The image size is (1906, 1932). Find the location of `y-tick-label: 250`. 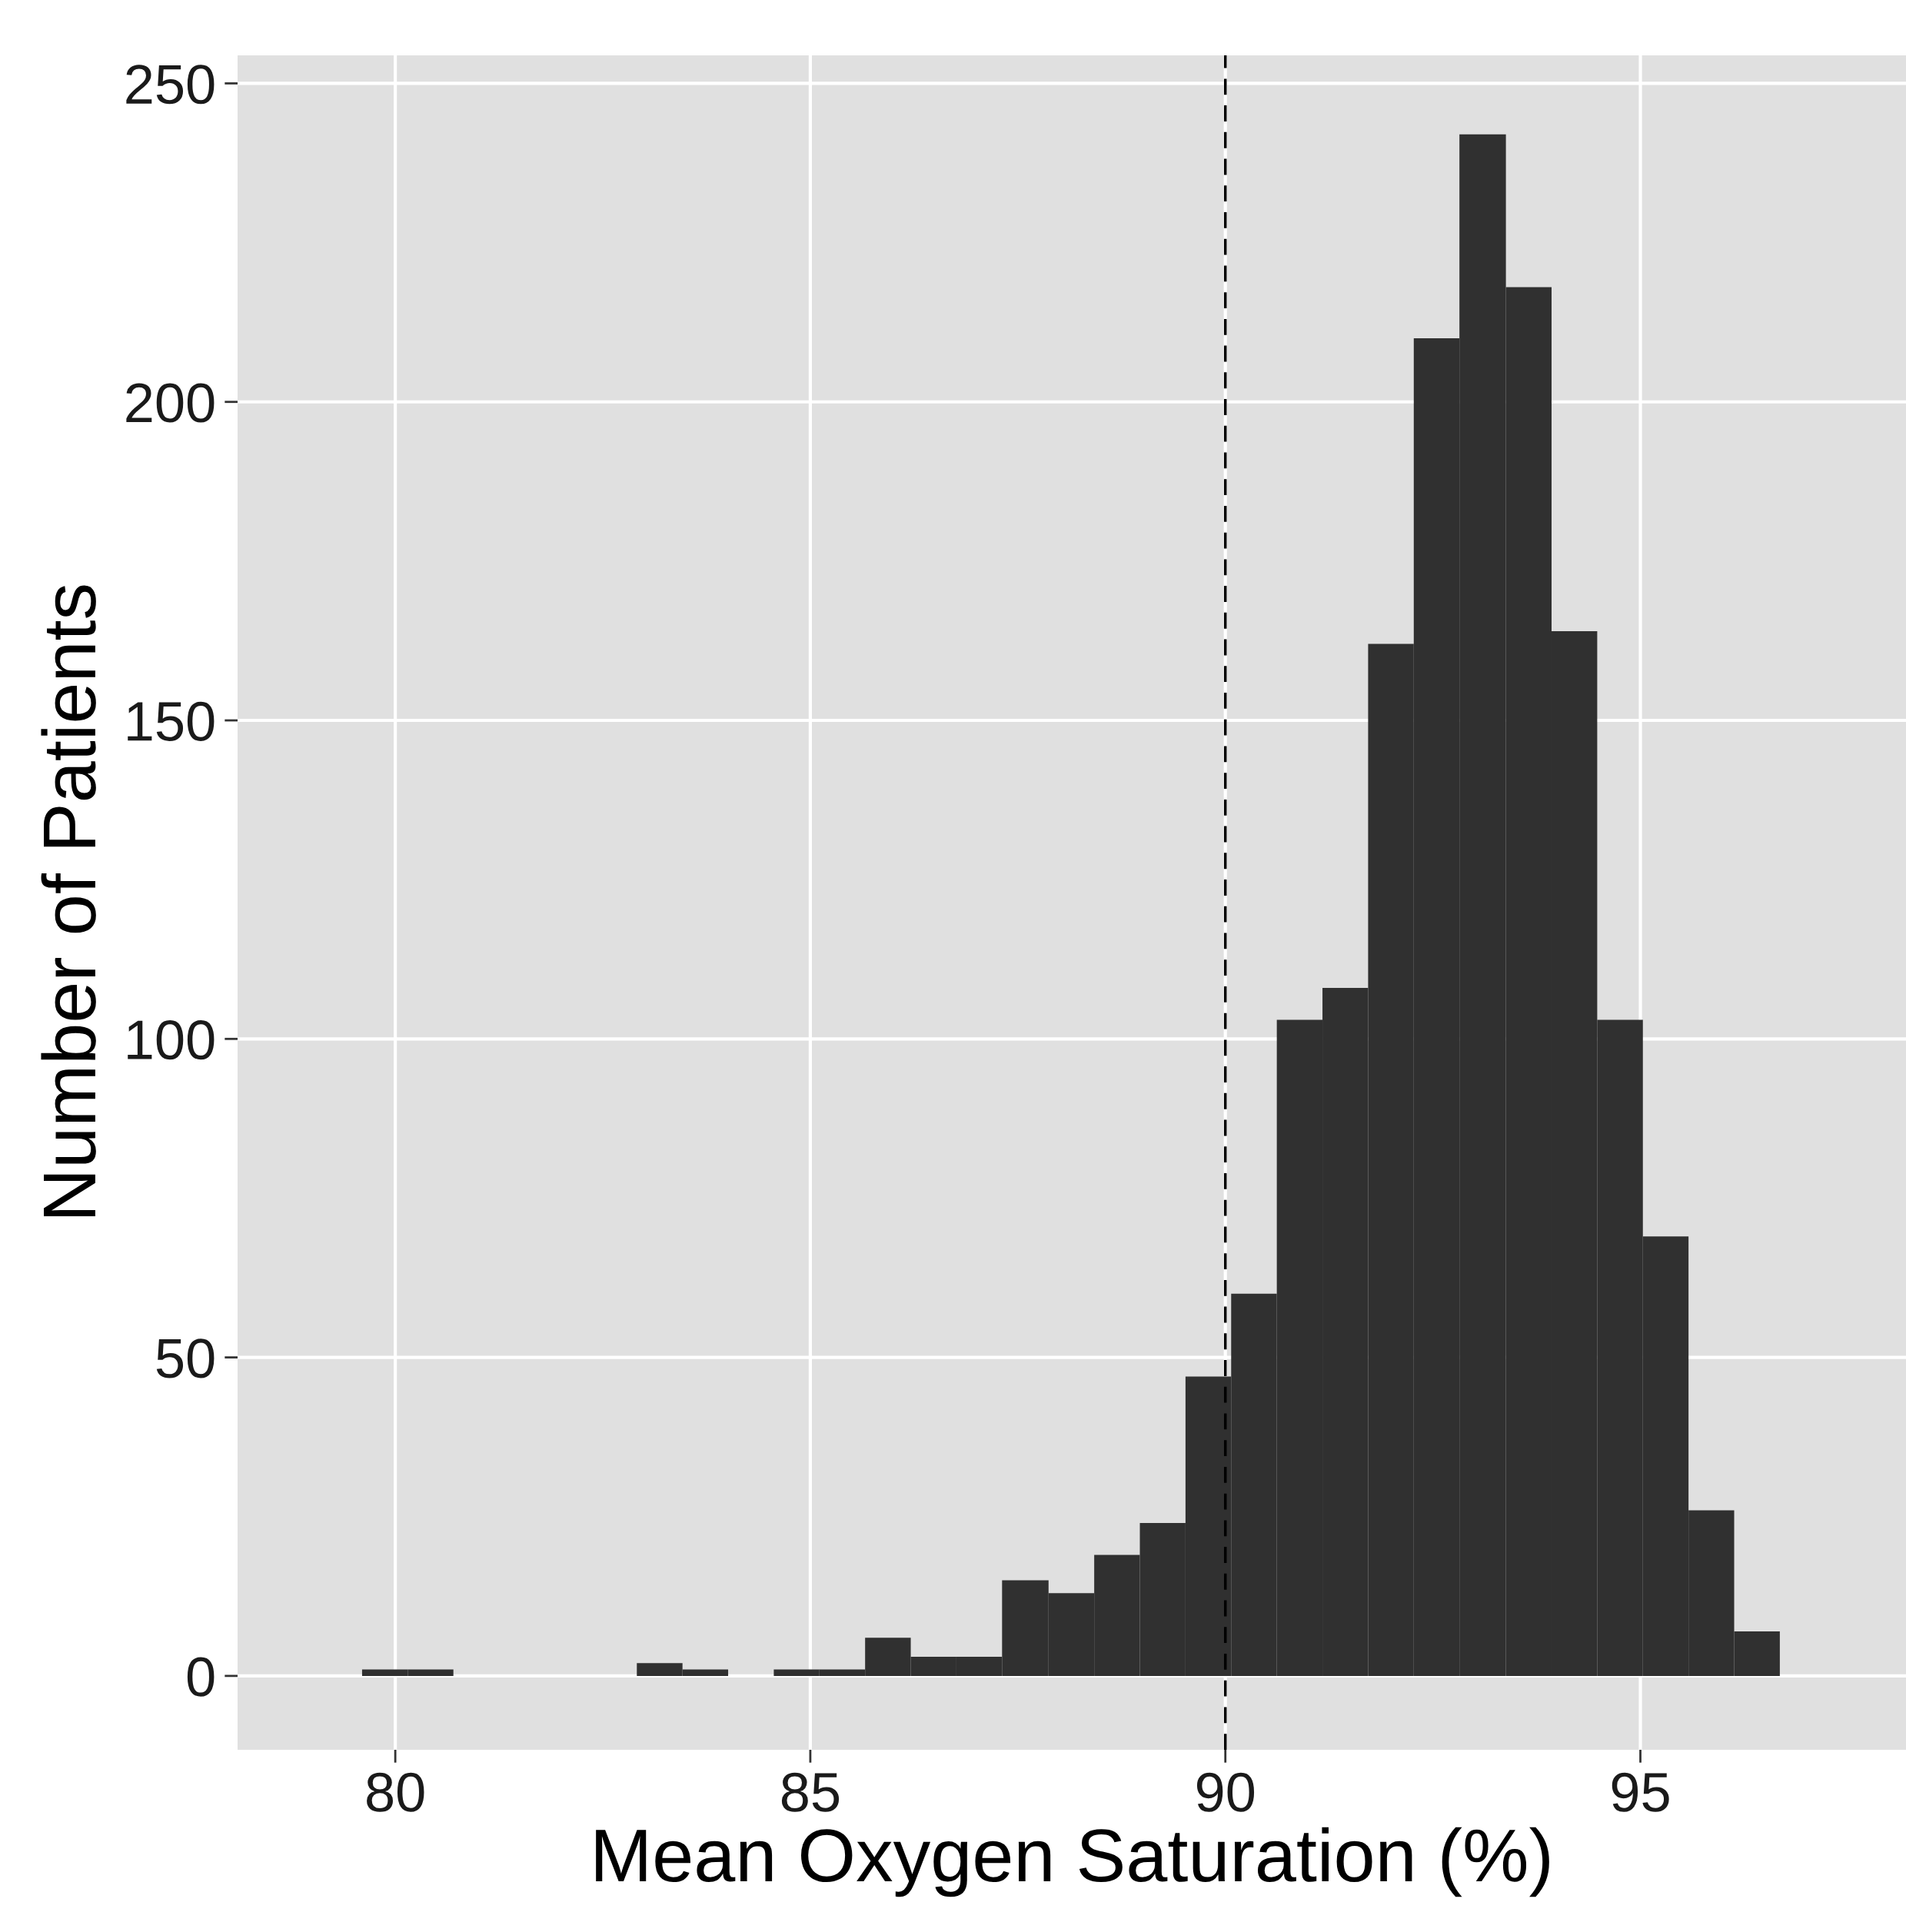

y-tick-label: 250 is located at coordinates (170, 85).